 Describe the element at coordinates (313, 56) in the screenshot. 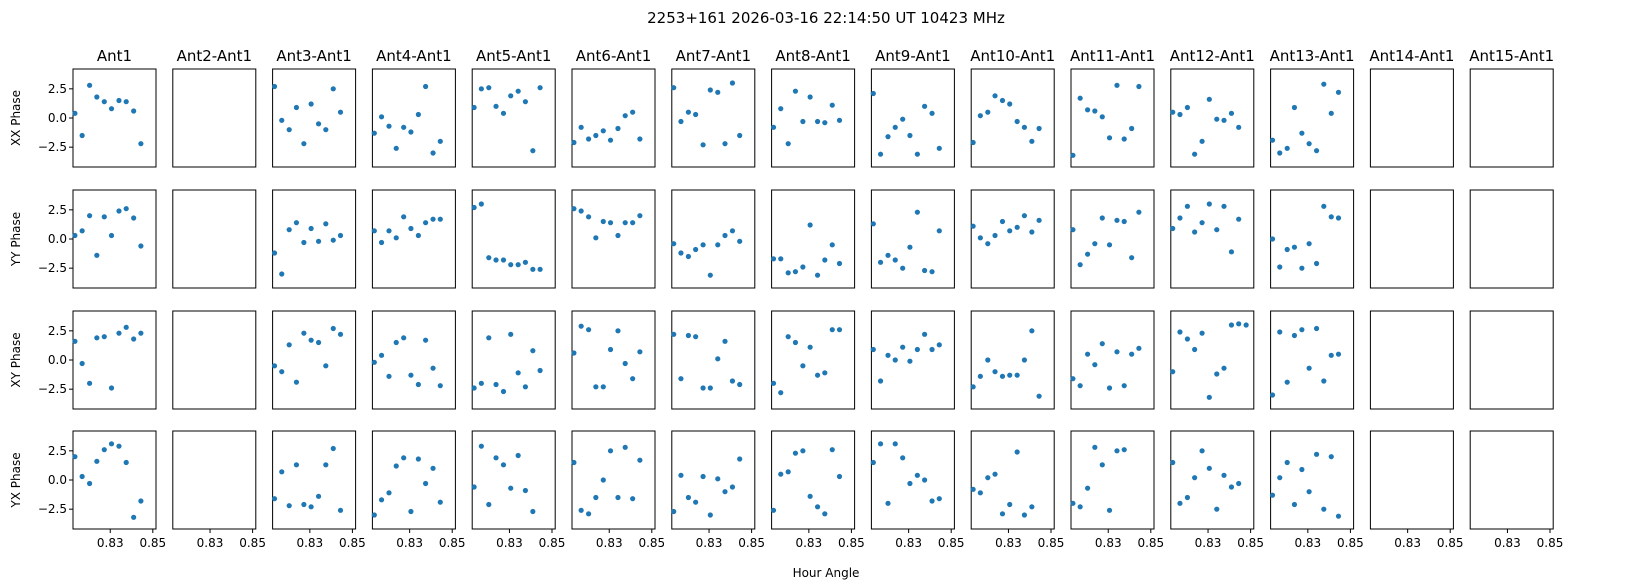

I see `column-title-ant3-ant1: Ant3-Ant1` at that location.